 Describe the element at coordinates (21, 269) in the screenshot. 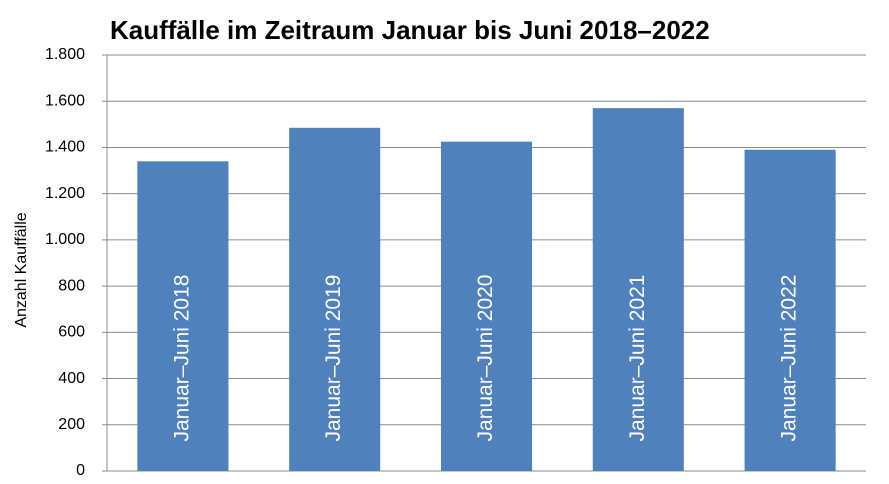

I see `y-axis-label: Anzahl Kauffälle` at that location.